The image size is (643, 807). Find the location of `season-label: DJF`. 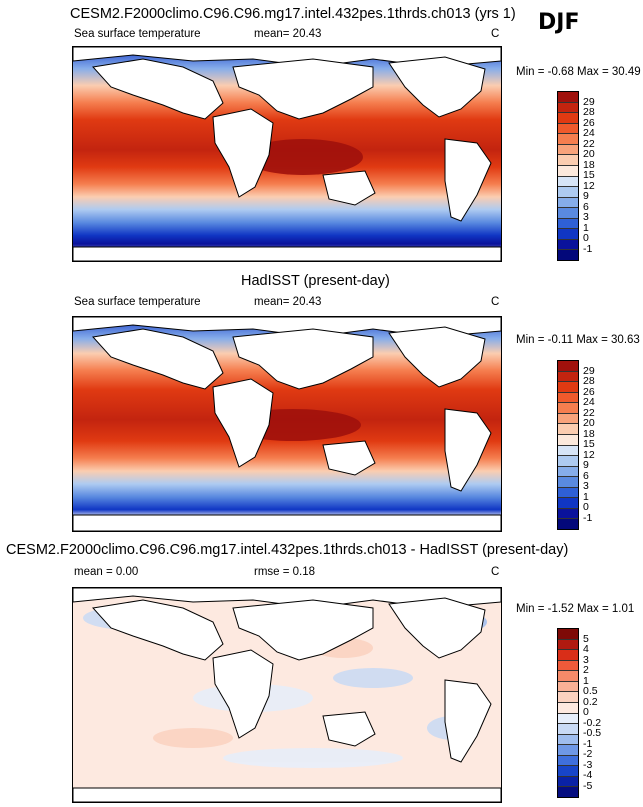

season-label: DJF is located at coordinates (559, 22).